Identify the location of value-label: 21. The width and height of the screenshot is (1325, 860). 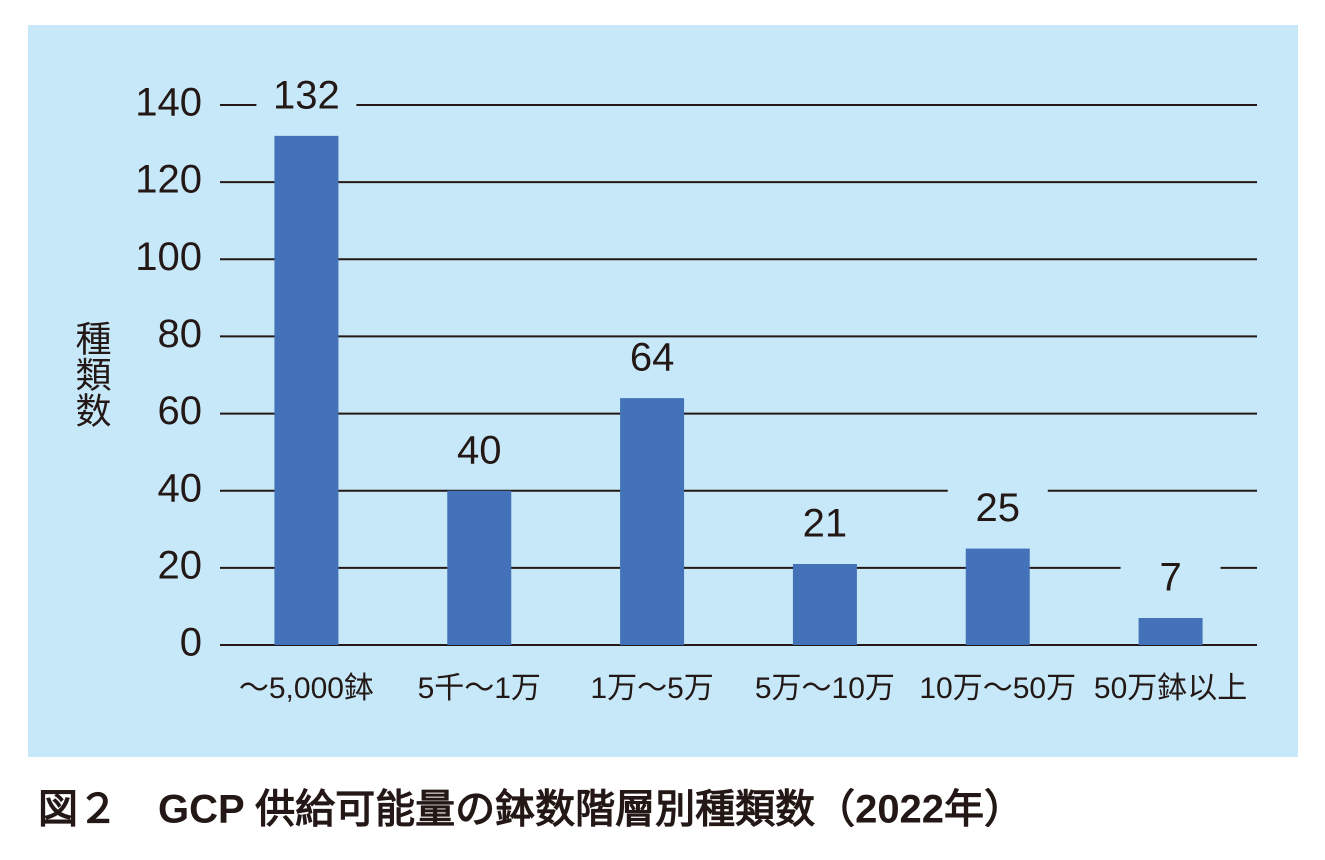
(825, 524).